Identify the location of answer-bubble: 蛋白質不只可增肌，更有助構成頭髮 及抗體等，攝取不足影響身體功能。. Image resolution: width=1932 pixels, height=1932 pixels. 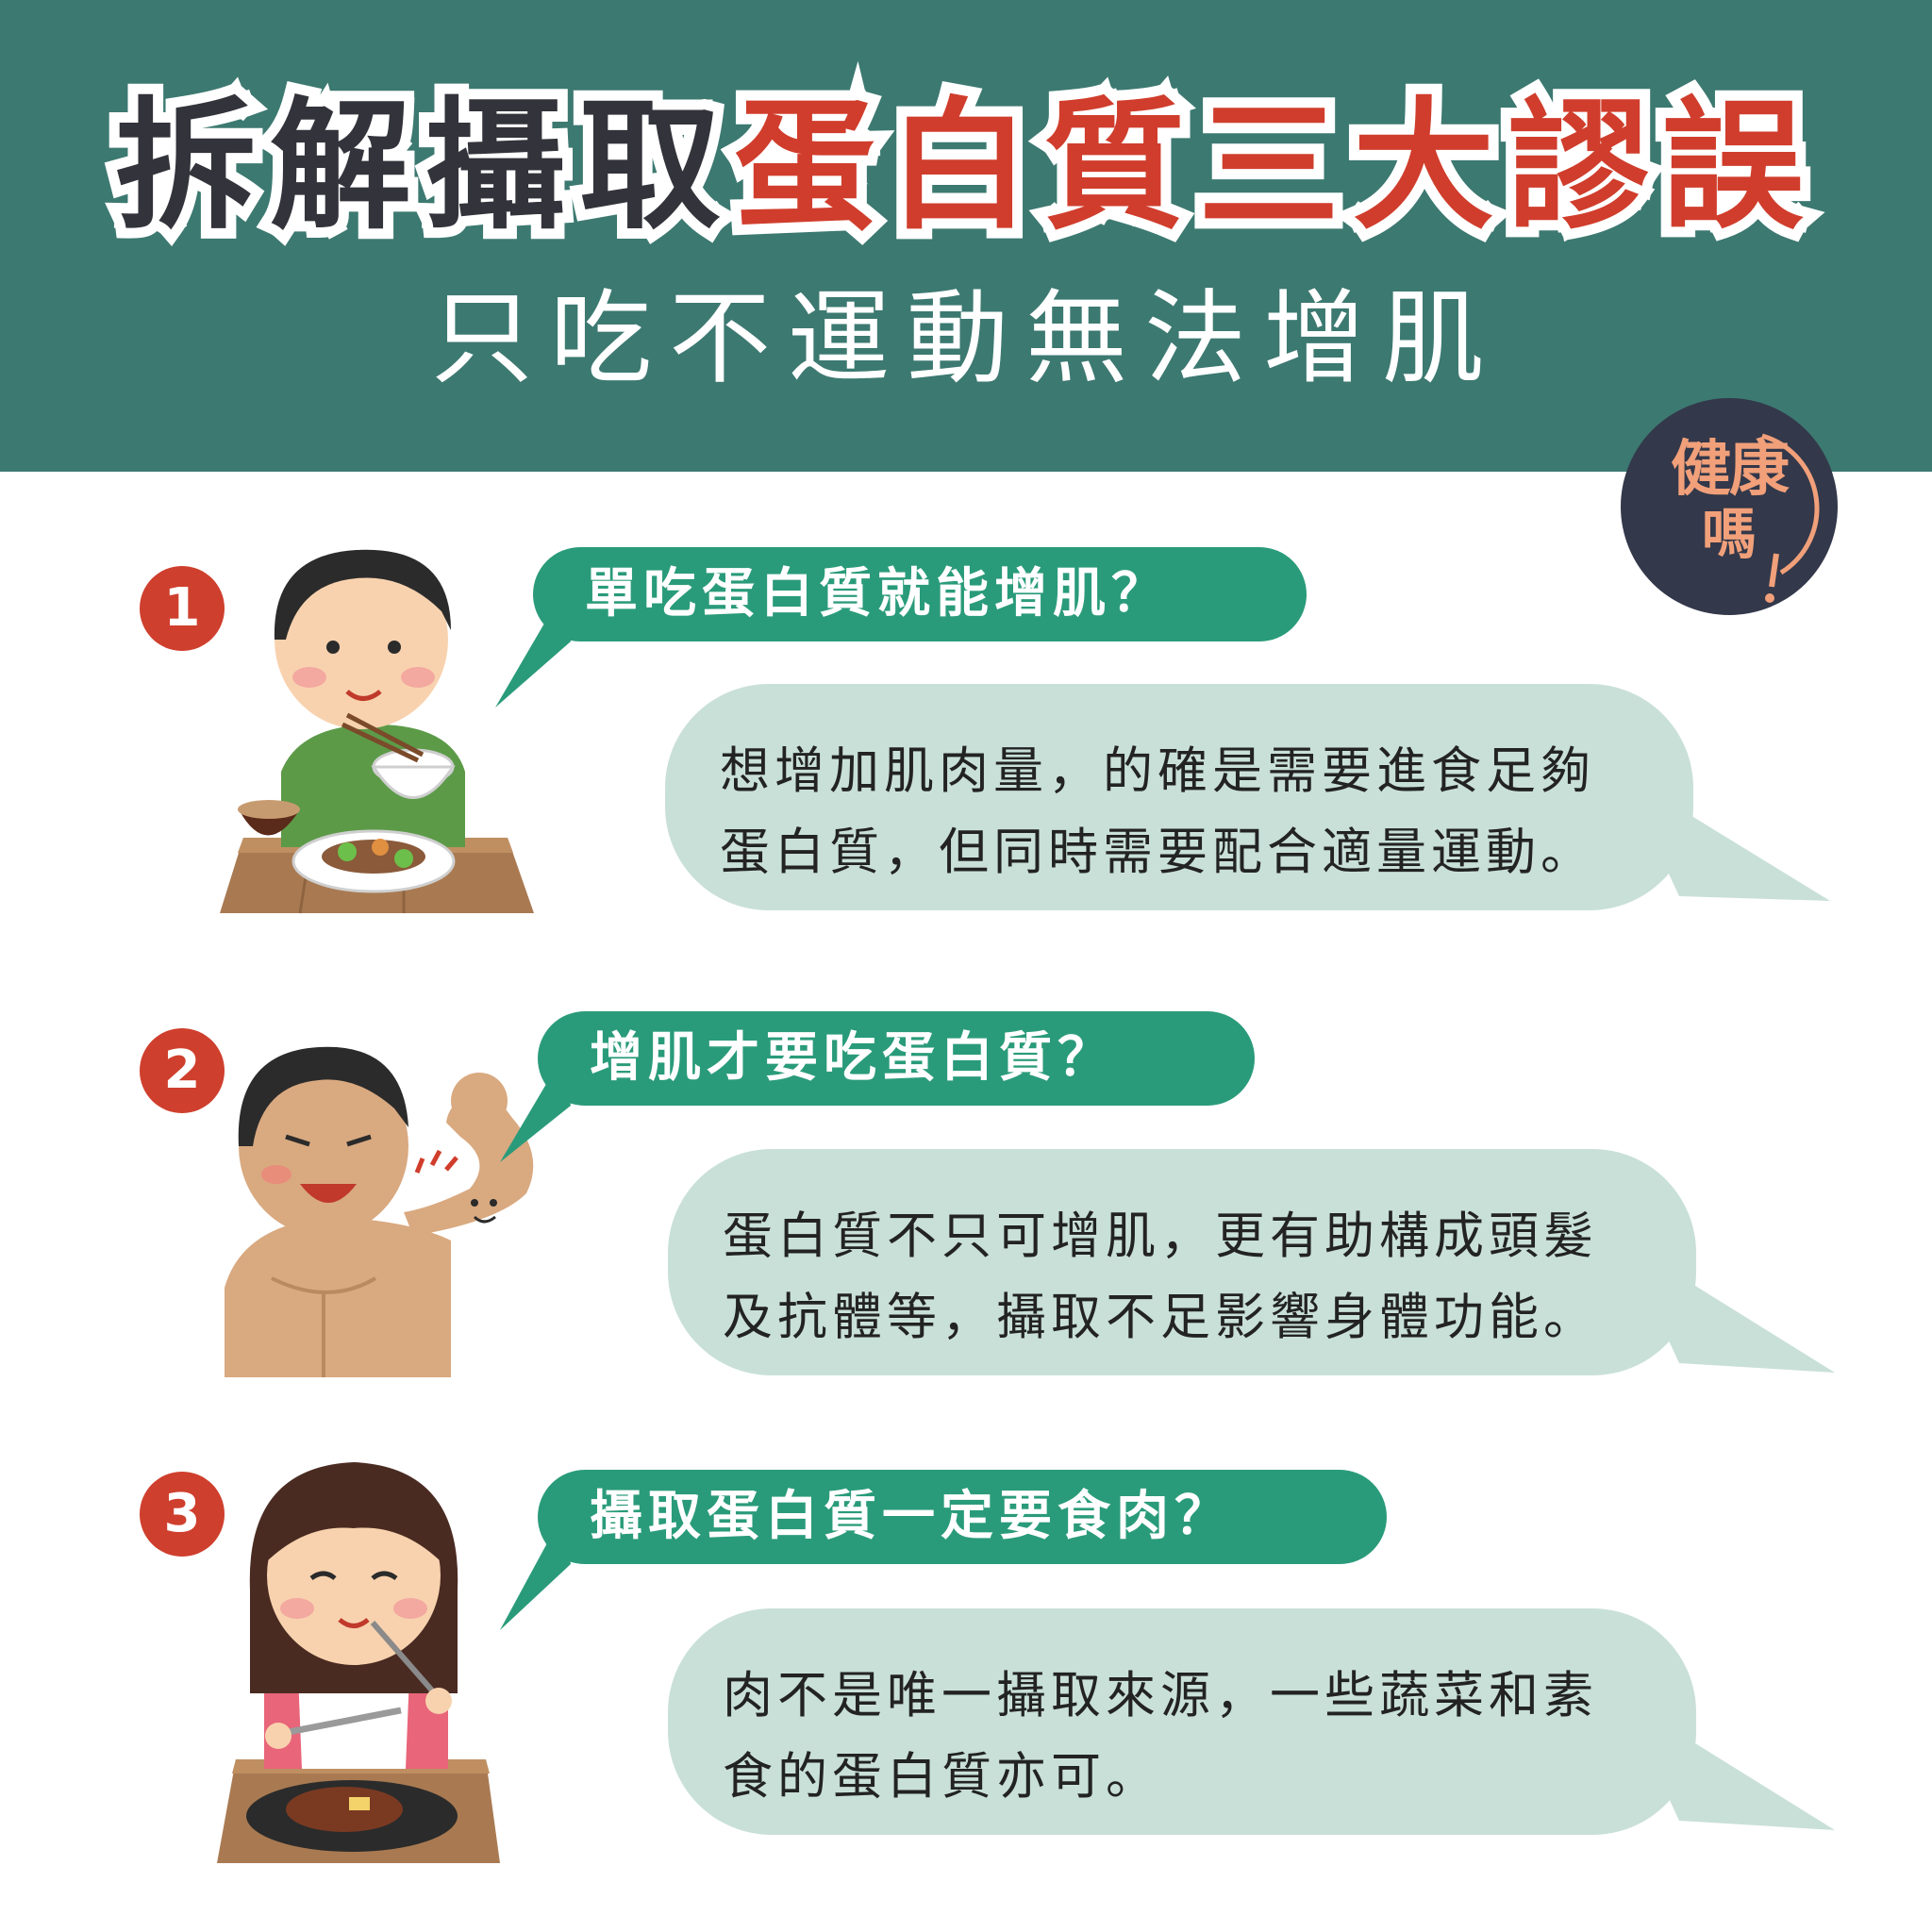
(1182, 1262).